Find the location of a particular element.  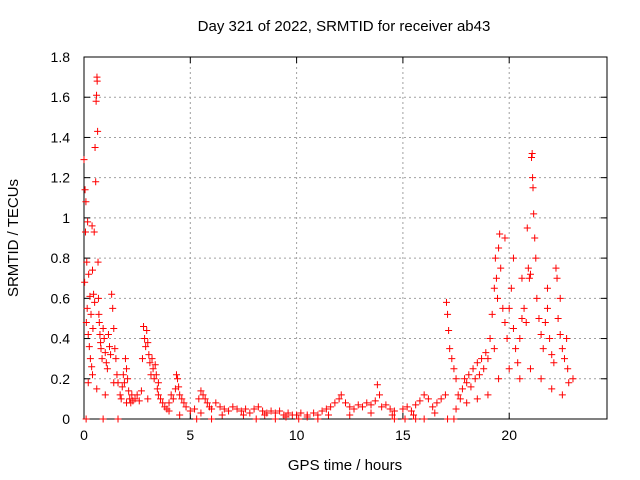

y-tick-label: 1.8 is located at coordinates (61, 57).